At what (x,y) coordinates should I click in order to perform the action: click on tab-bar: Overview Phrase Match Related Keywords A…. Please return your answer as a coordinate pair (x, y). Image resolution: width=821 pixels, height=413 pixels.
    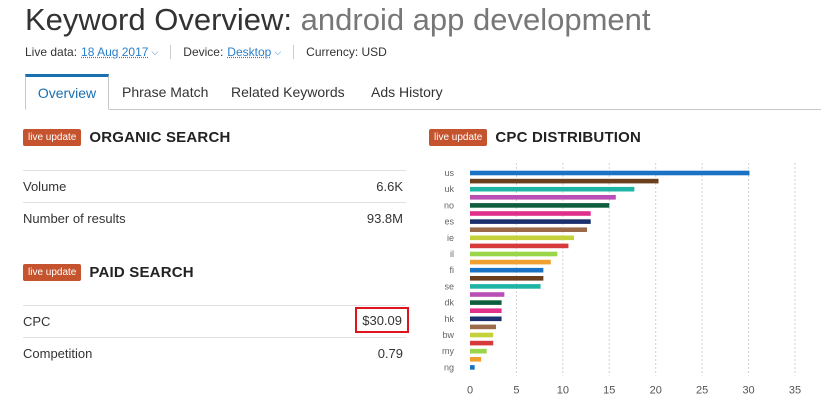
    Looking at the image, I should click on (423, 92).